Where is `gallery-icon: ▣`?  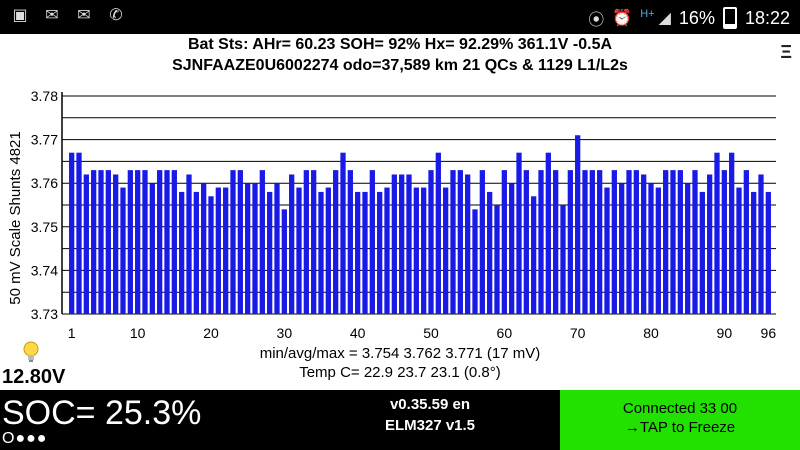
gallery-icon: ▣ is located at coordinates (20, 15).